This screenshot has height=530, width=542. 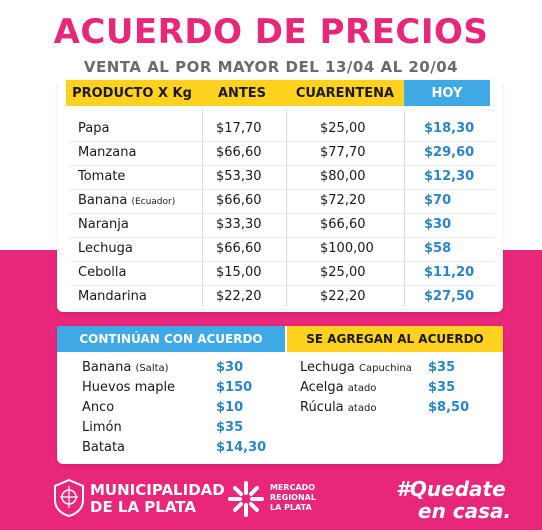 I want to click on price-hoy: $70, so click(x=438, y=200).